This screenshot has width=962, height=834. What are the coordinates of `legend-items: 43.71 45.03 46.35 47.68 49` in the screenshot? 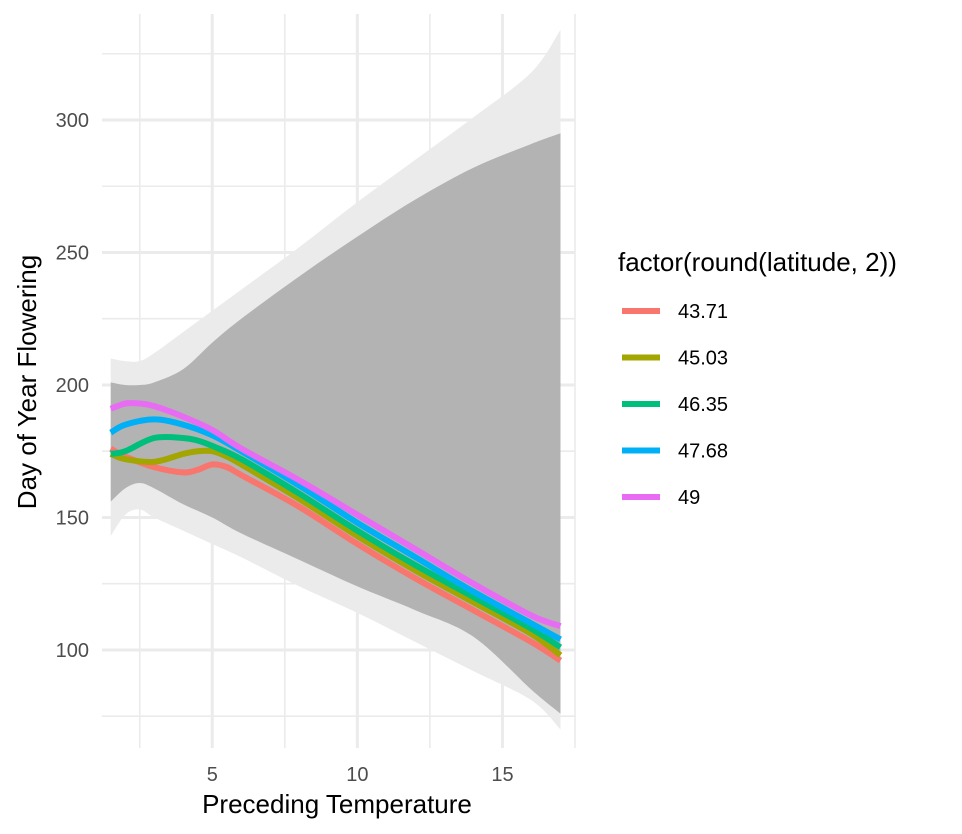 It's located at (675, 405).